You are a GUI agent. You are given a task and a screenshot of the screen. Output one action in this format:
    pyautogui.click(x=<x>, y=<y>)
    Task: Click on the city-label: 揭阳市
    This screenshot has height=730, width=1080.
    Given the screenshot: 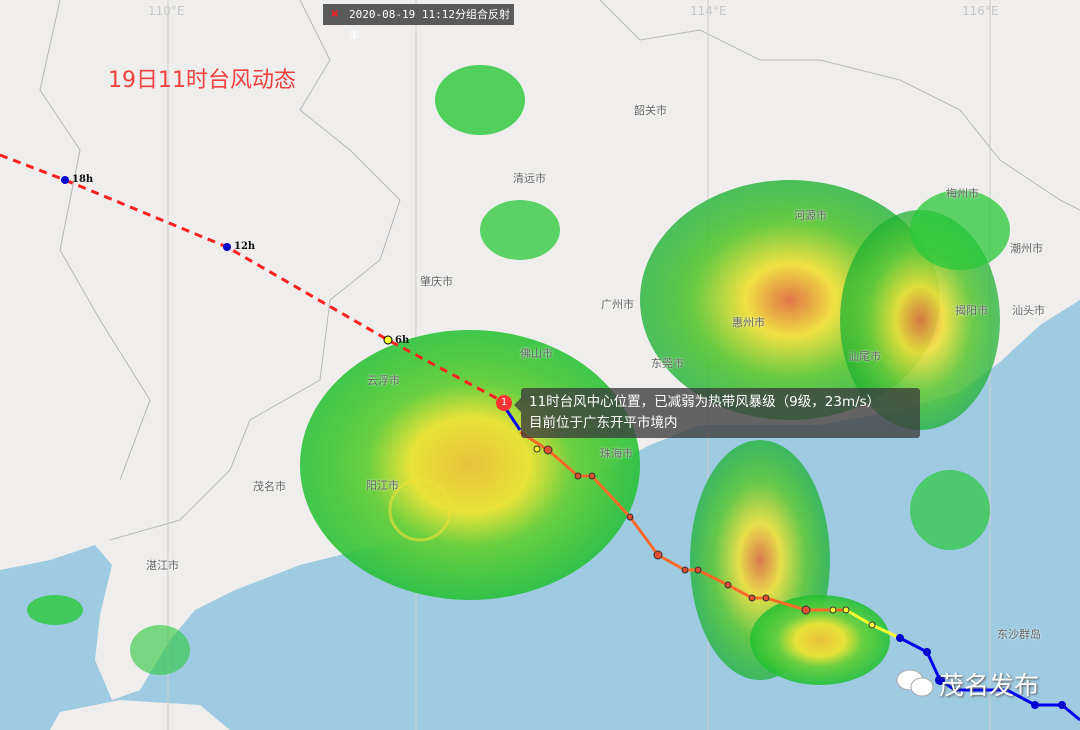 What is the action you would take?
    pyautogui.click(x=971, y=310)
    